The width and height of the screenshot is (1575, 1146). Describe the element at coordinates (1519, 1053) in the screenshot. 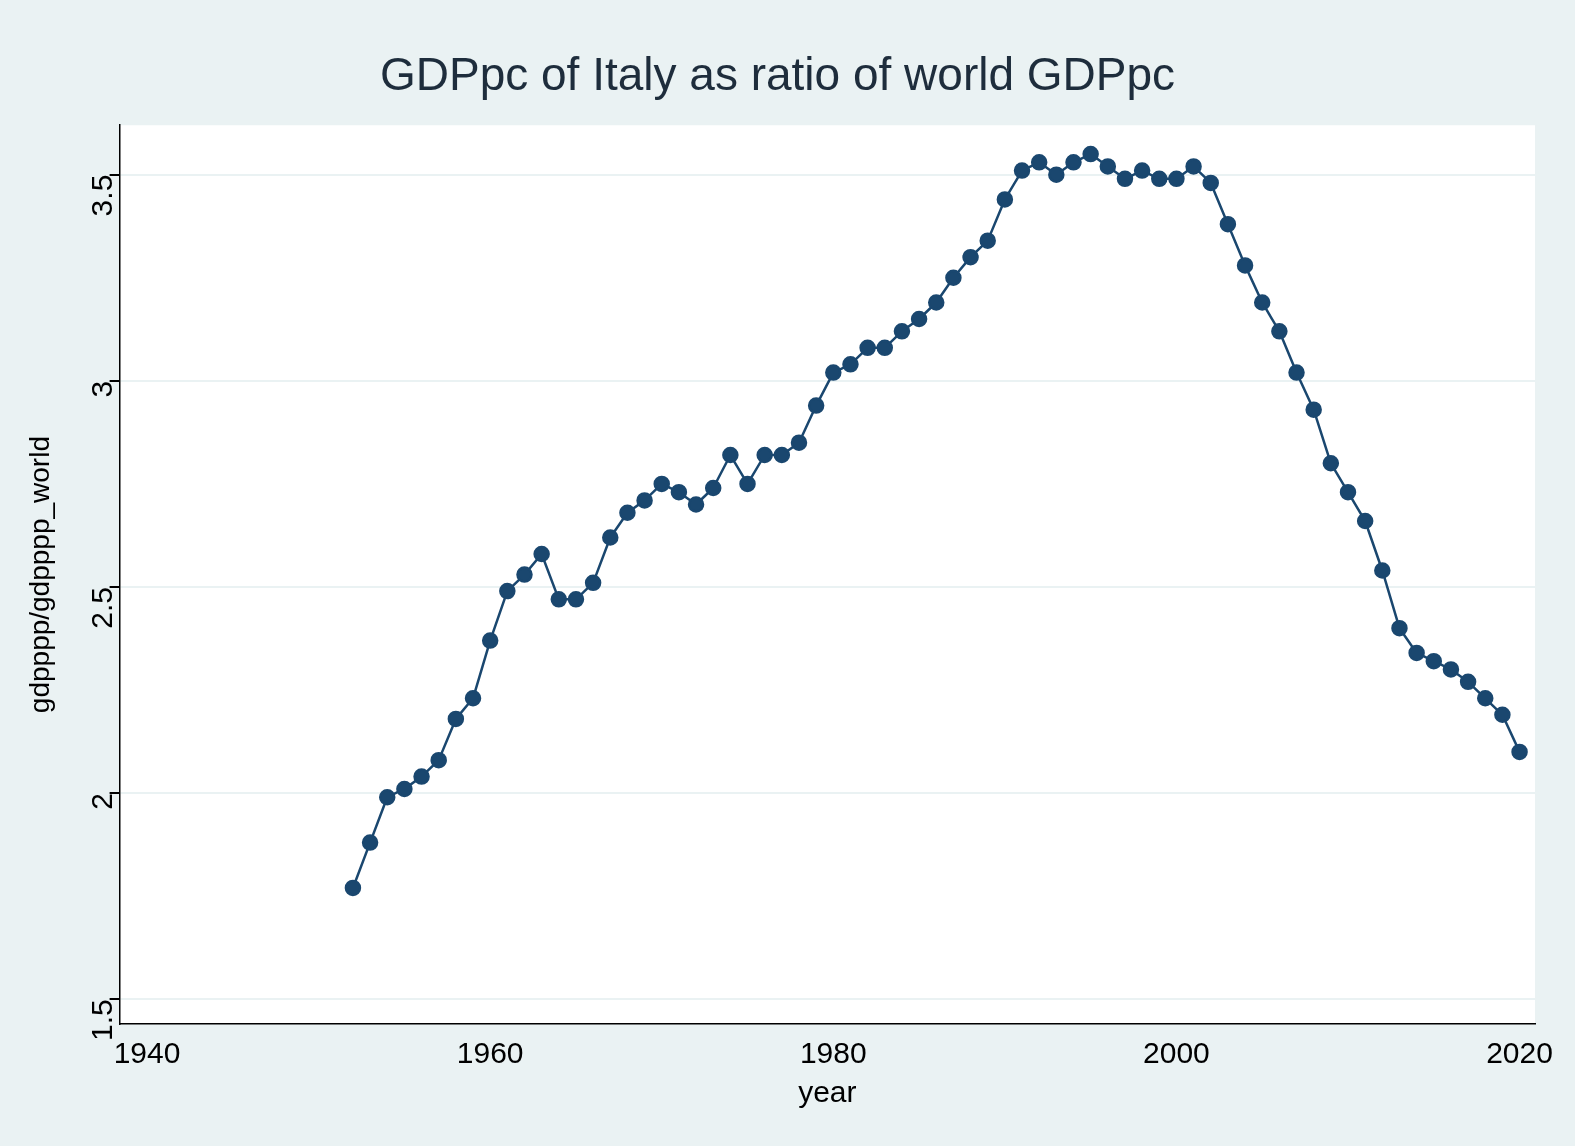

I see `x-tick-label: 2020` at that location.